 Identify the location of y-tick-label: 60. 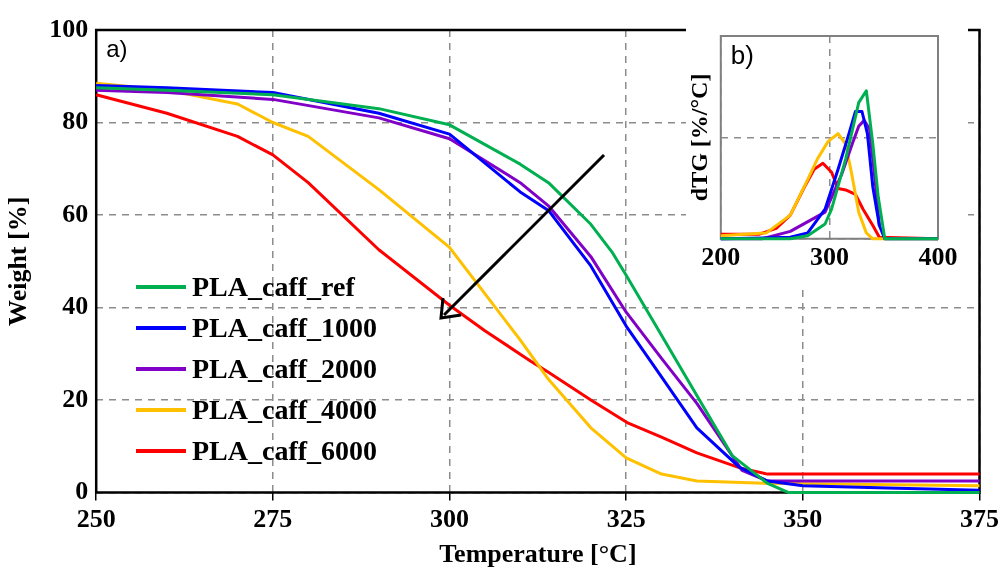
(75, 213).